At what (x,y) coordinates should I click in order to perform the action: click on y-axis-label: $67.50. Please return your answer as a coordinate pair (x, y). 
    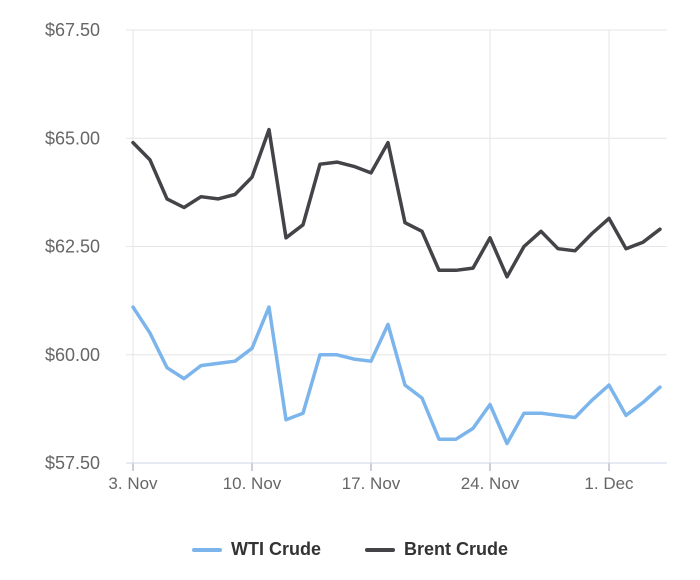
    Looking at the image, I should click on (72, 30).